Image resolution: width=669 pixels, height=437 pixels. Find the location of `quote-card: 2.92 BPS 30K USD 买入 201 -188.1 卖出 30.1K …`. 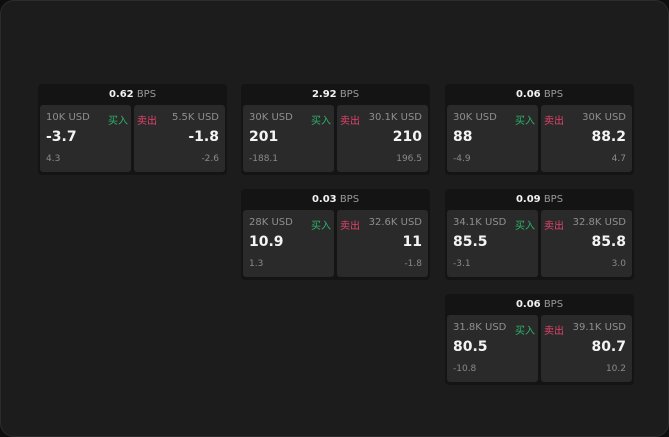

quote-card: 2.92 BPS 30K USD 买入 201 -188.1 卖出 30.1K … is located at coordinates (335, 129).